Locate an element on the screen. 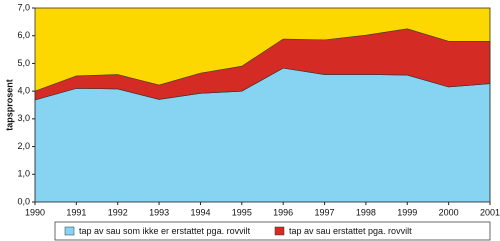 This screenshot has height=241, width=500. y-tick-label: 5,0 is located at coordinates (23, 63).